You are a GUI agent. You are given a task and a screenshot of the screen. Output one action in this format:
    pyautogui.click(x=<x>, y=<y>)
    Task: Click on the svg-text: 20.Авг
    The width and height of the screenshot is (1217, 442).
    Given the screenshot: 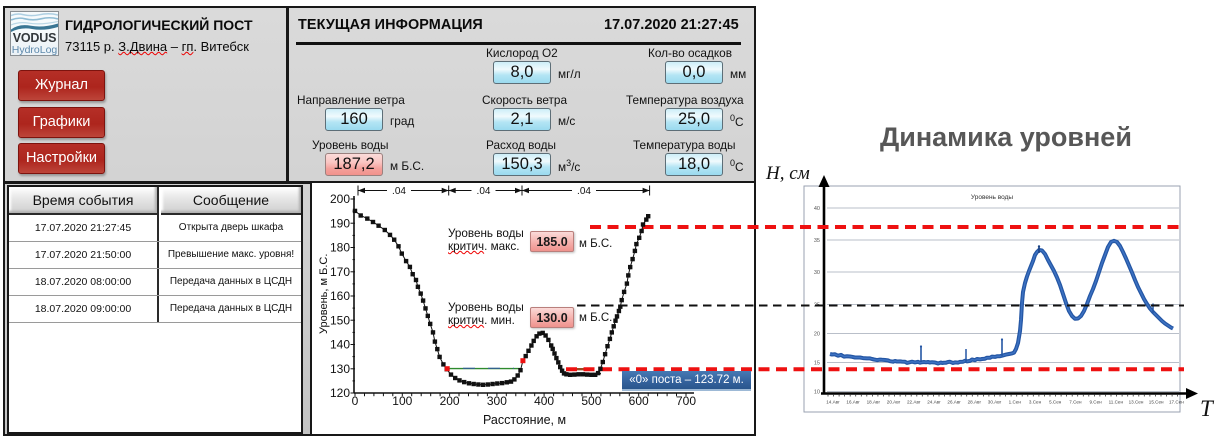 What is the action you would take?
    pyautogui.click(x=894, y=402)
    